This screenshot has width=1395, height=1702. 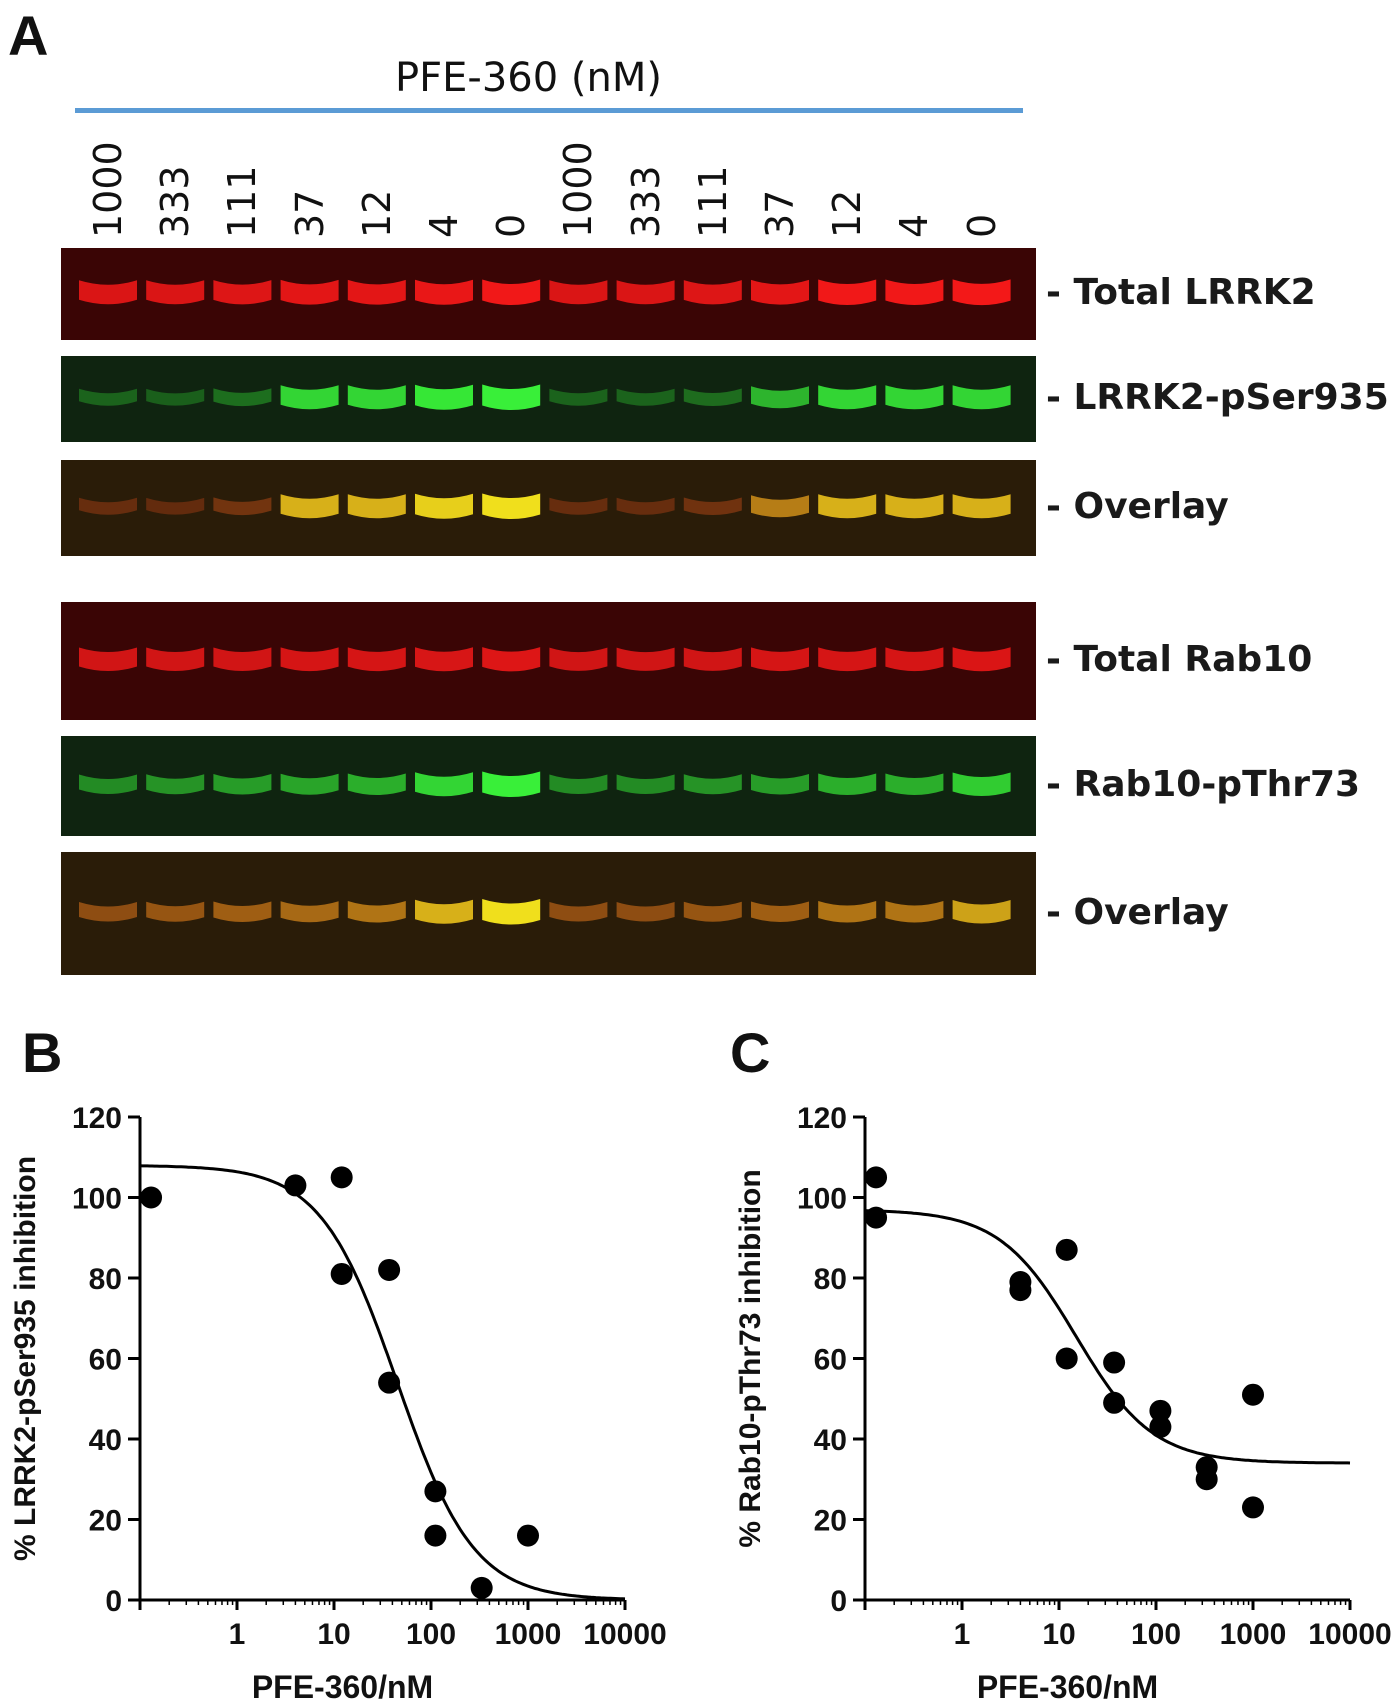 What do you see at coordinates (1203, 784) in the screenshot?
I see `blot-label: - Rab10-pThr73` at bounding box center [1203, 784].